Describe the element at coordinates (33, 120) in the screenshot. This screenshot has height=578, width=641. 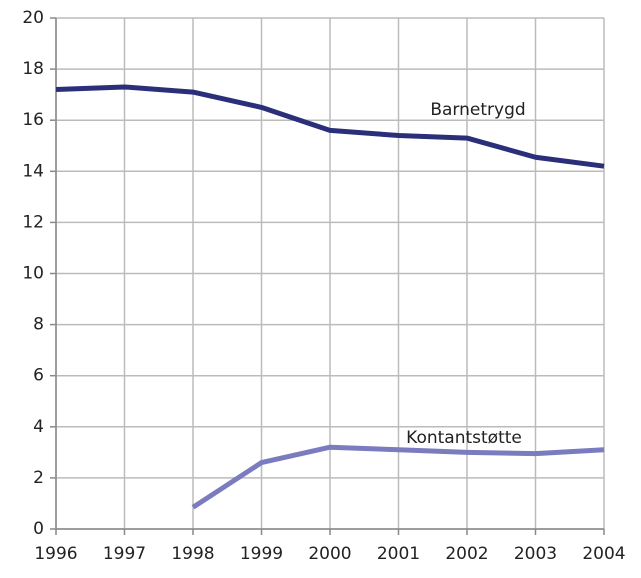
I see `y-tick-label: 16` at that location.